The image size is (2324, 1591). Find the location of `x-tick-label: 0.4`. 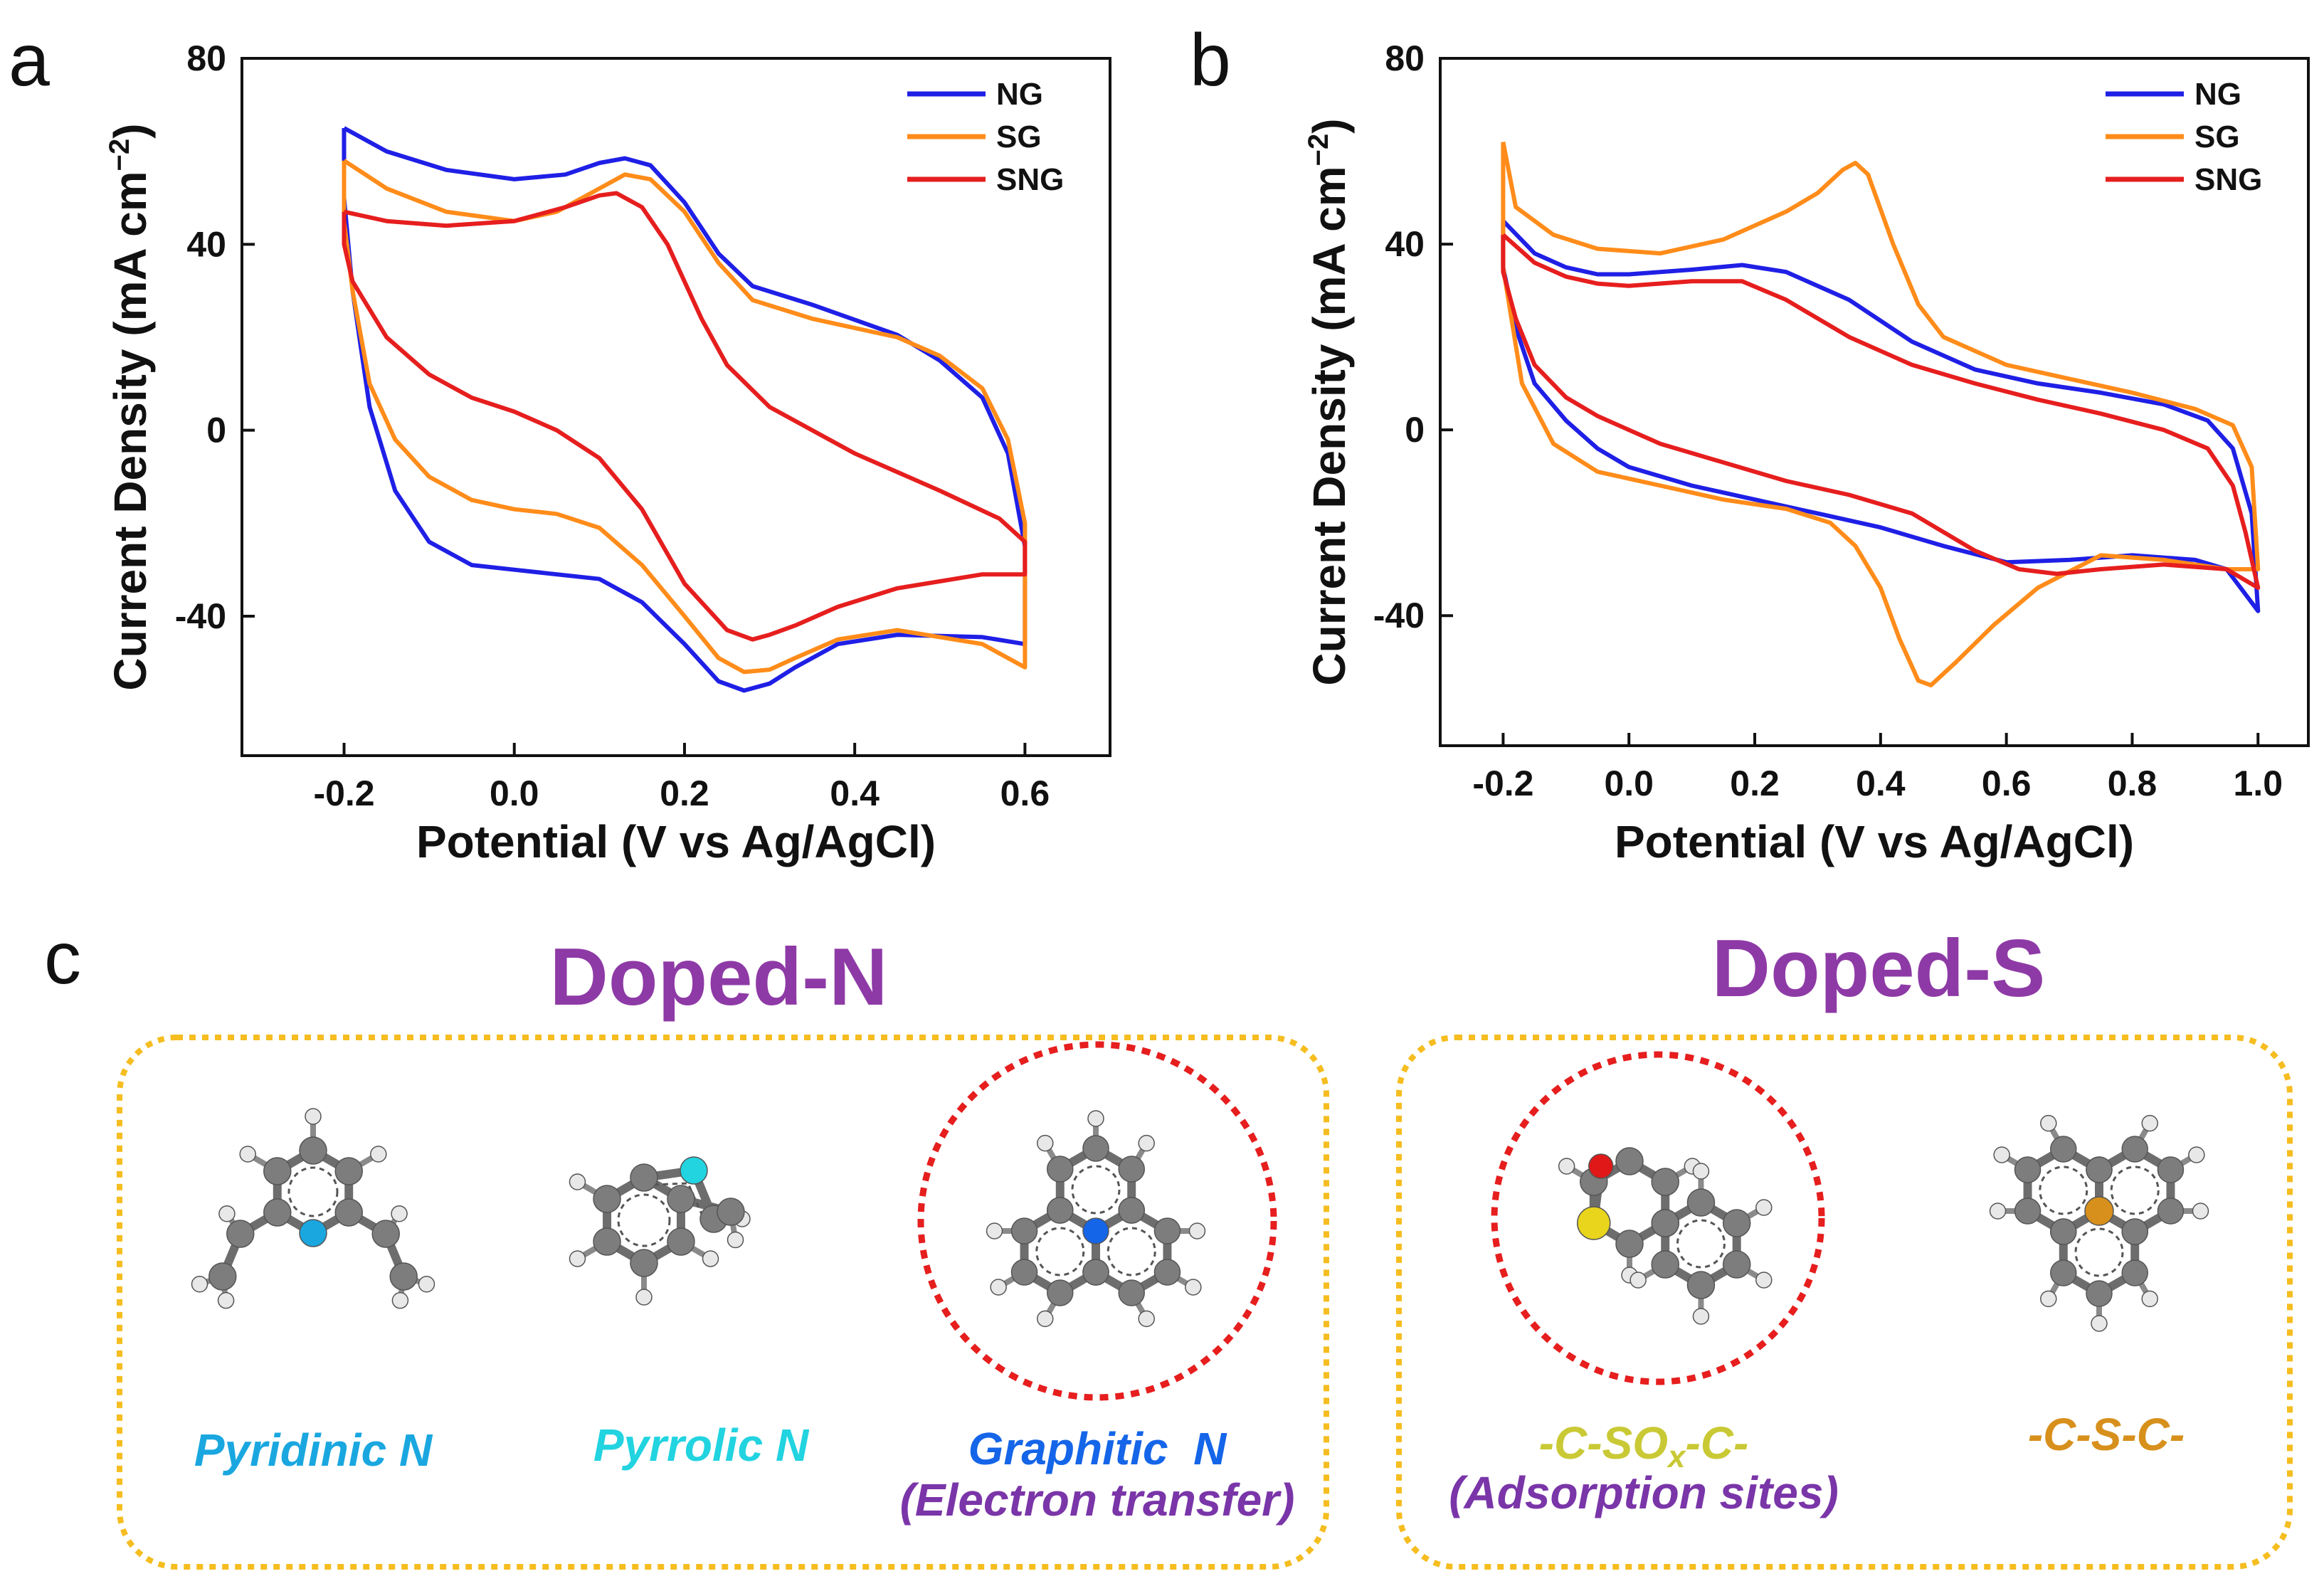

x-tick-label: 0.4 is located at coordinates (1881, 783).